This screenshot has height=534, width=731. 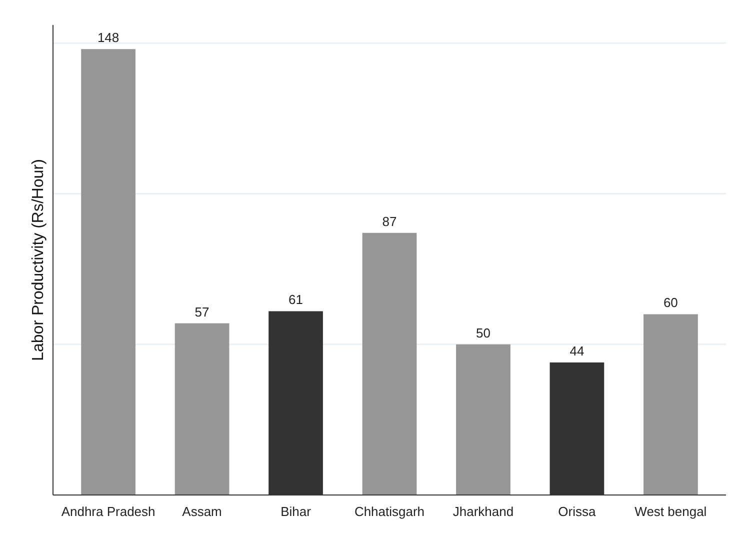 I want to click on y-axis-title: Labor Productivity (Rs/Hour), so click(x=38, y=260).